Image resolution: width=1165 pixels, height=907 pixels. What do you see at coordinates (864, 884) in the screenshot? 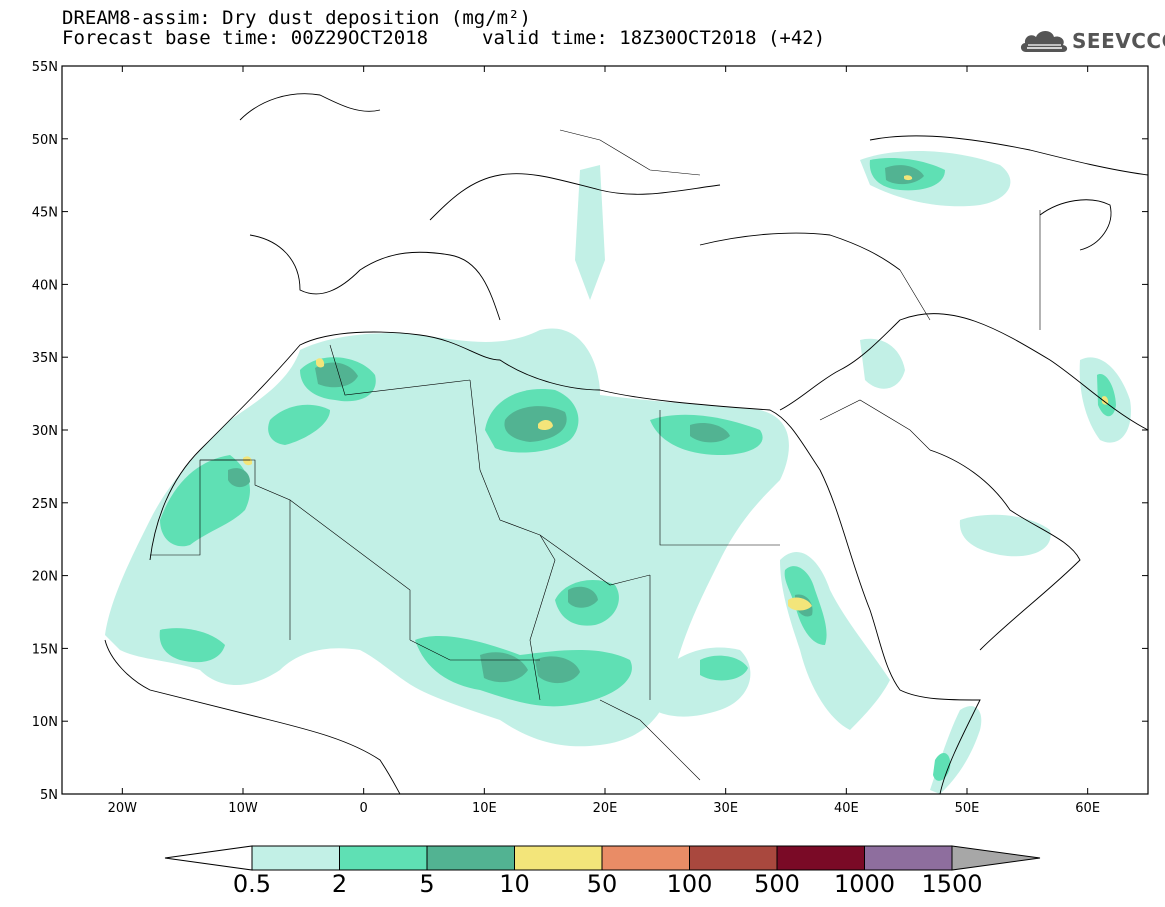
I see `colorbar-label: 1000` at bounding box center [864, 884].